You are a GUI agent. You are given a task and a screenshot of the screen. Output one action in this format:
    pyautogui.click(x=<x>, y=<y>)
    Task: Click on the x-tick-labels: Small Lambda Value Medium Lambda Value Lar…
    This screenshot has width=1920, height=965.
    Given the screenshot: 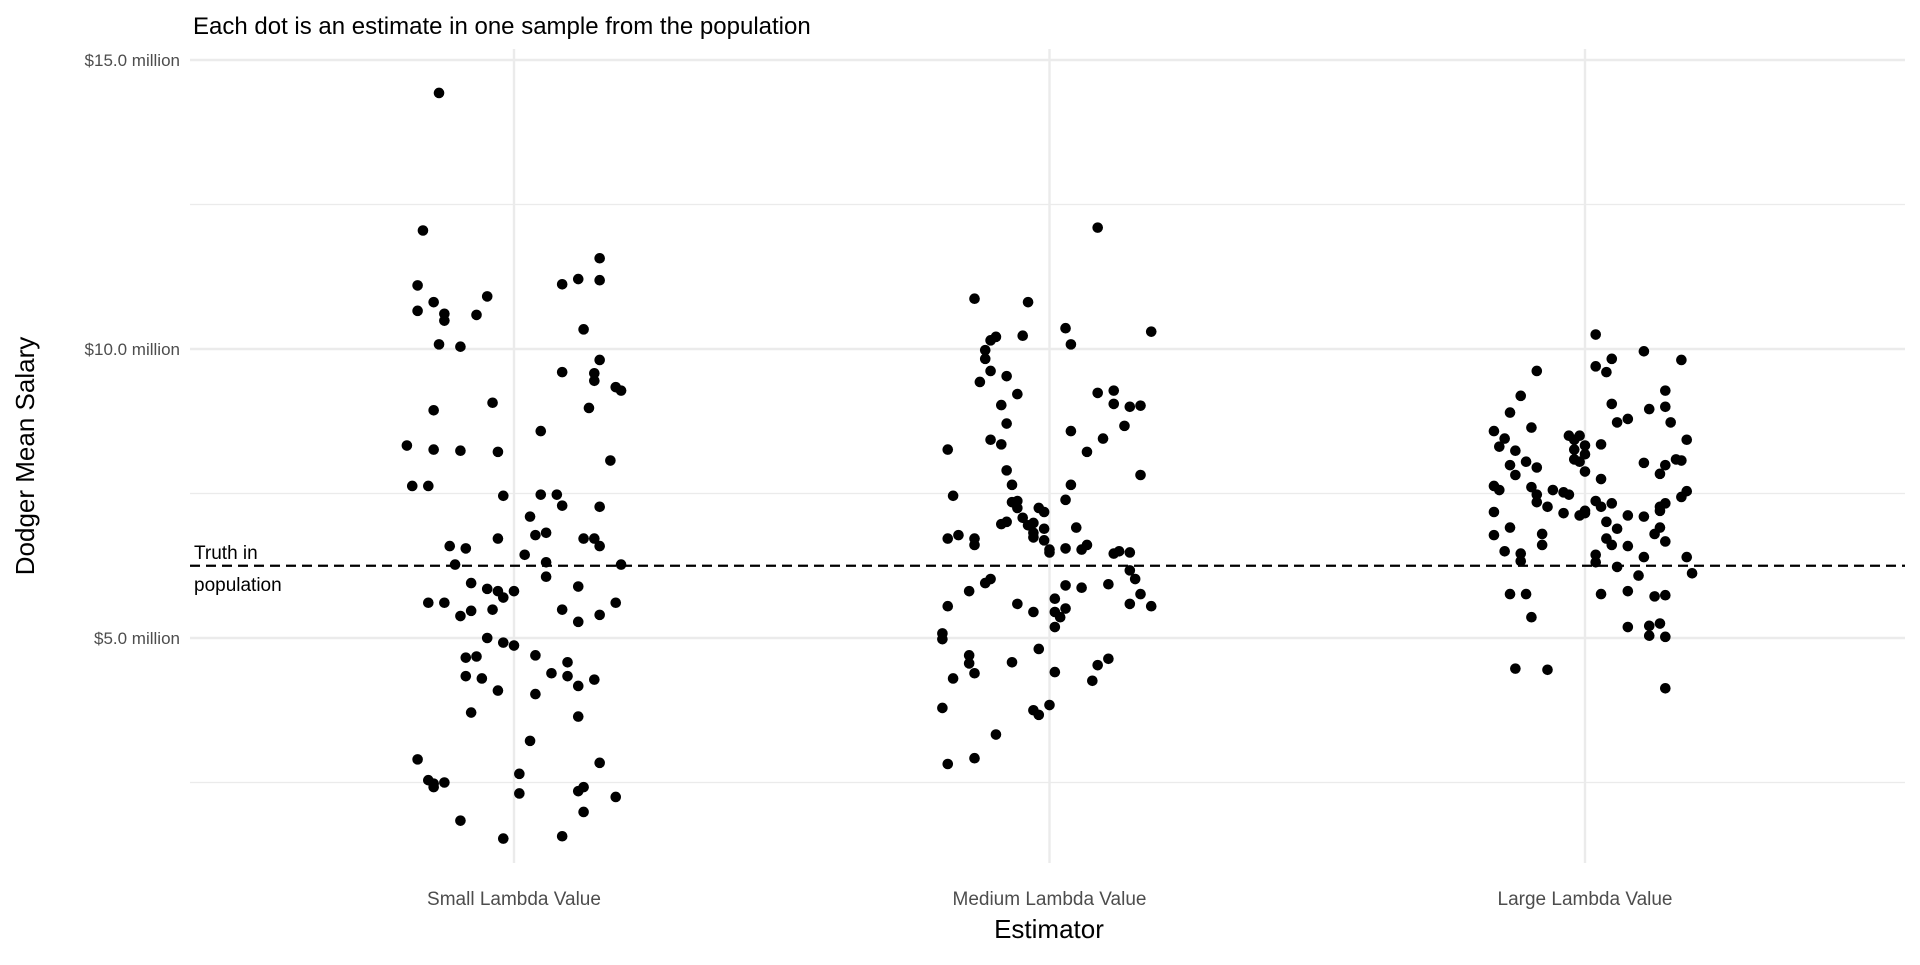 What is the action you would take?
    pyautogui.click(x=1049, y=899)
    